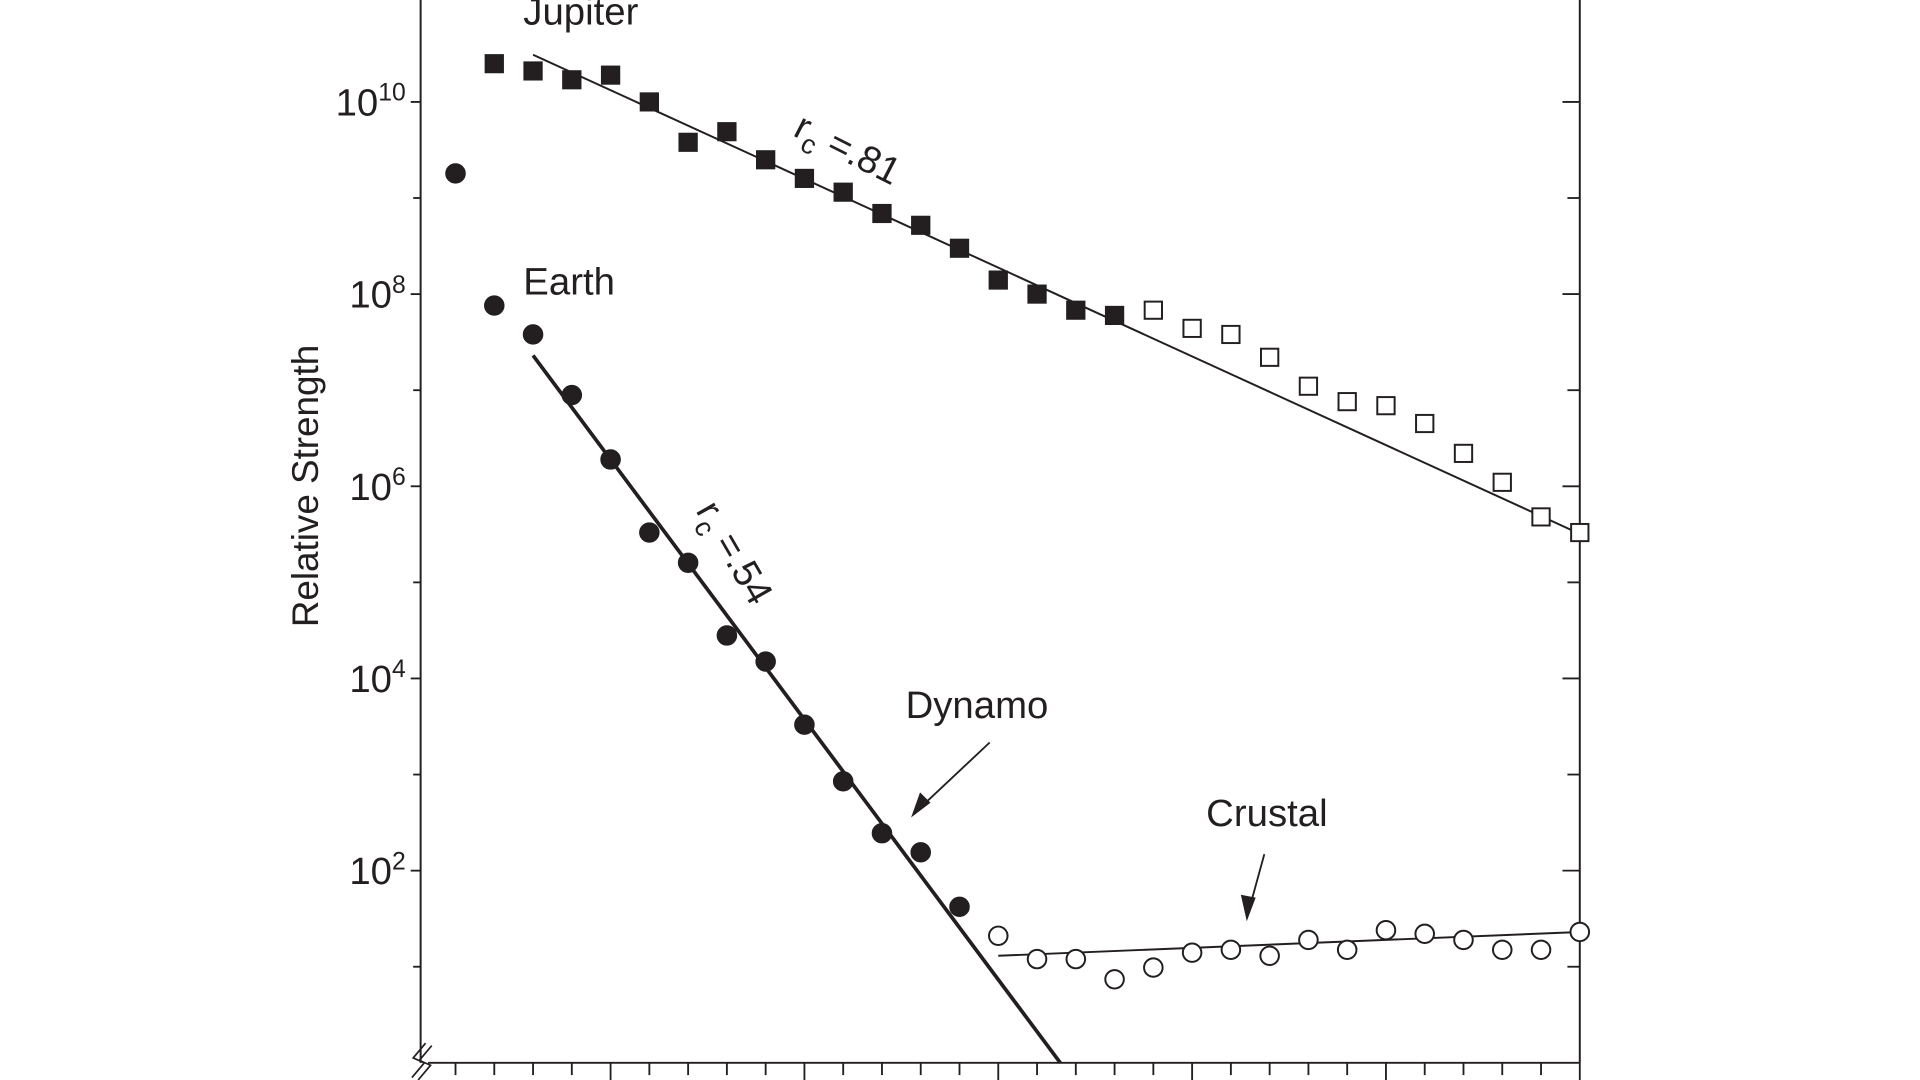  I want to click on y-tick-exp: 10, so click(391, 93).